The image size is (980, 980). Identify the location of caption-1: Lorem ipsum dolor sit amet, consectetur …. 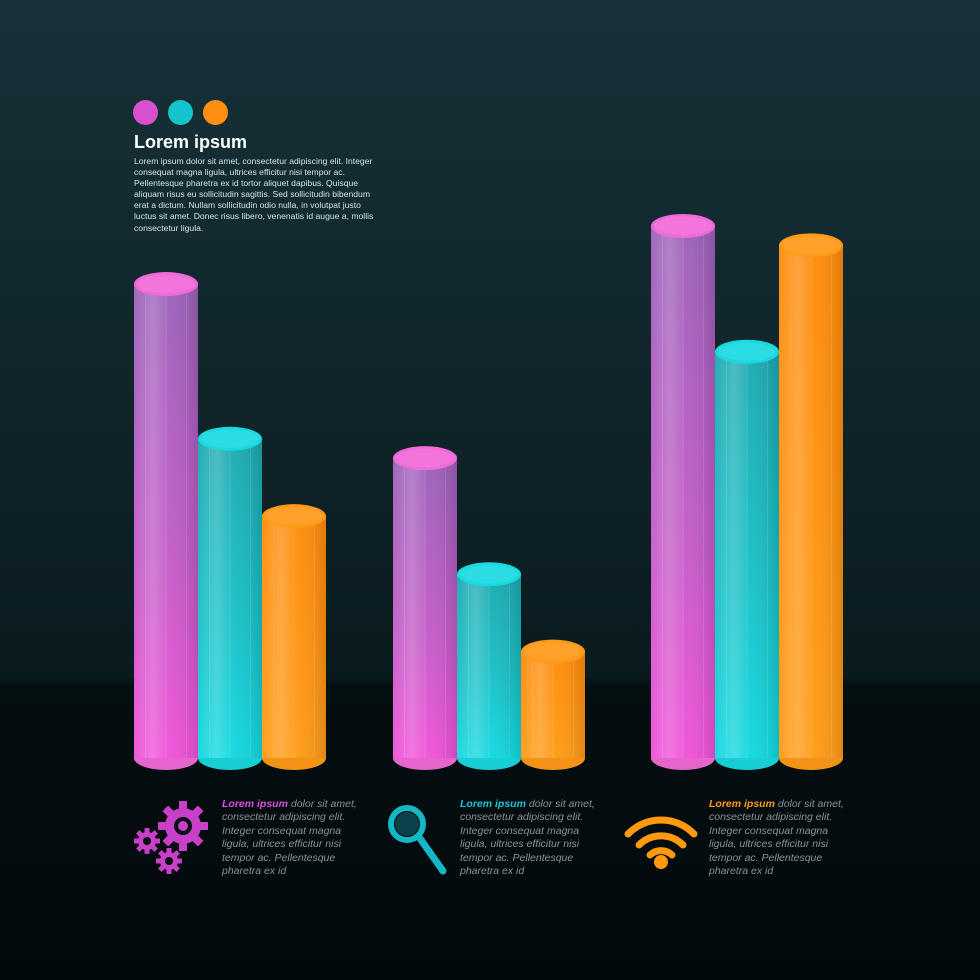
(294, 838).